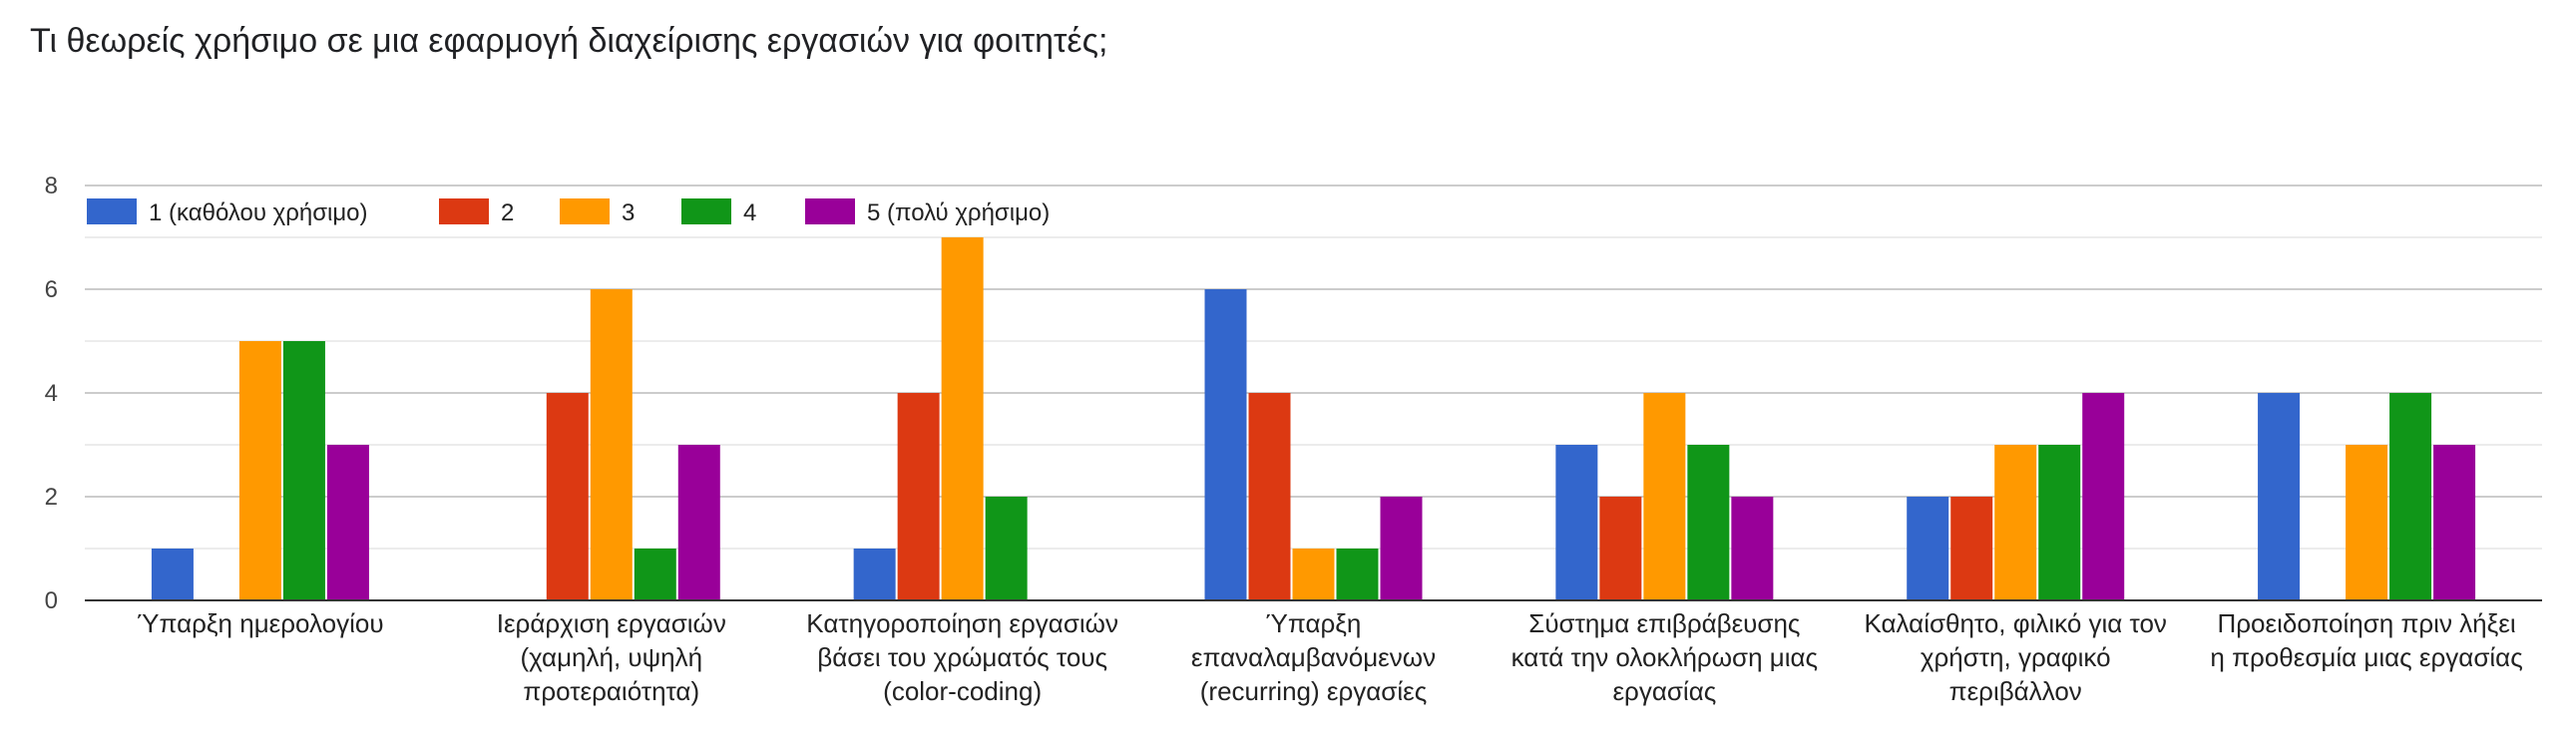 Image resolution: width=2576 pixels, height=749 pixels. I want to click on y-tick-label: 2, so click(51, 497).